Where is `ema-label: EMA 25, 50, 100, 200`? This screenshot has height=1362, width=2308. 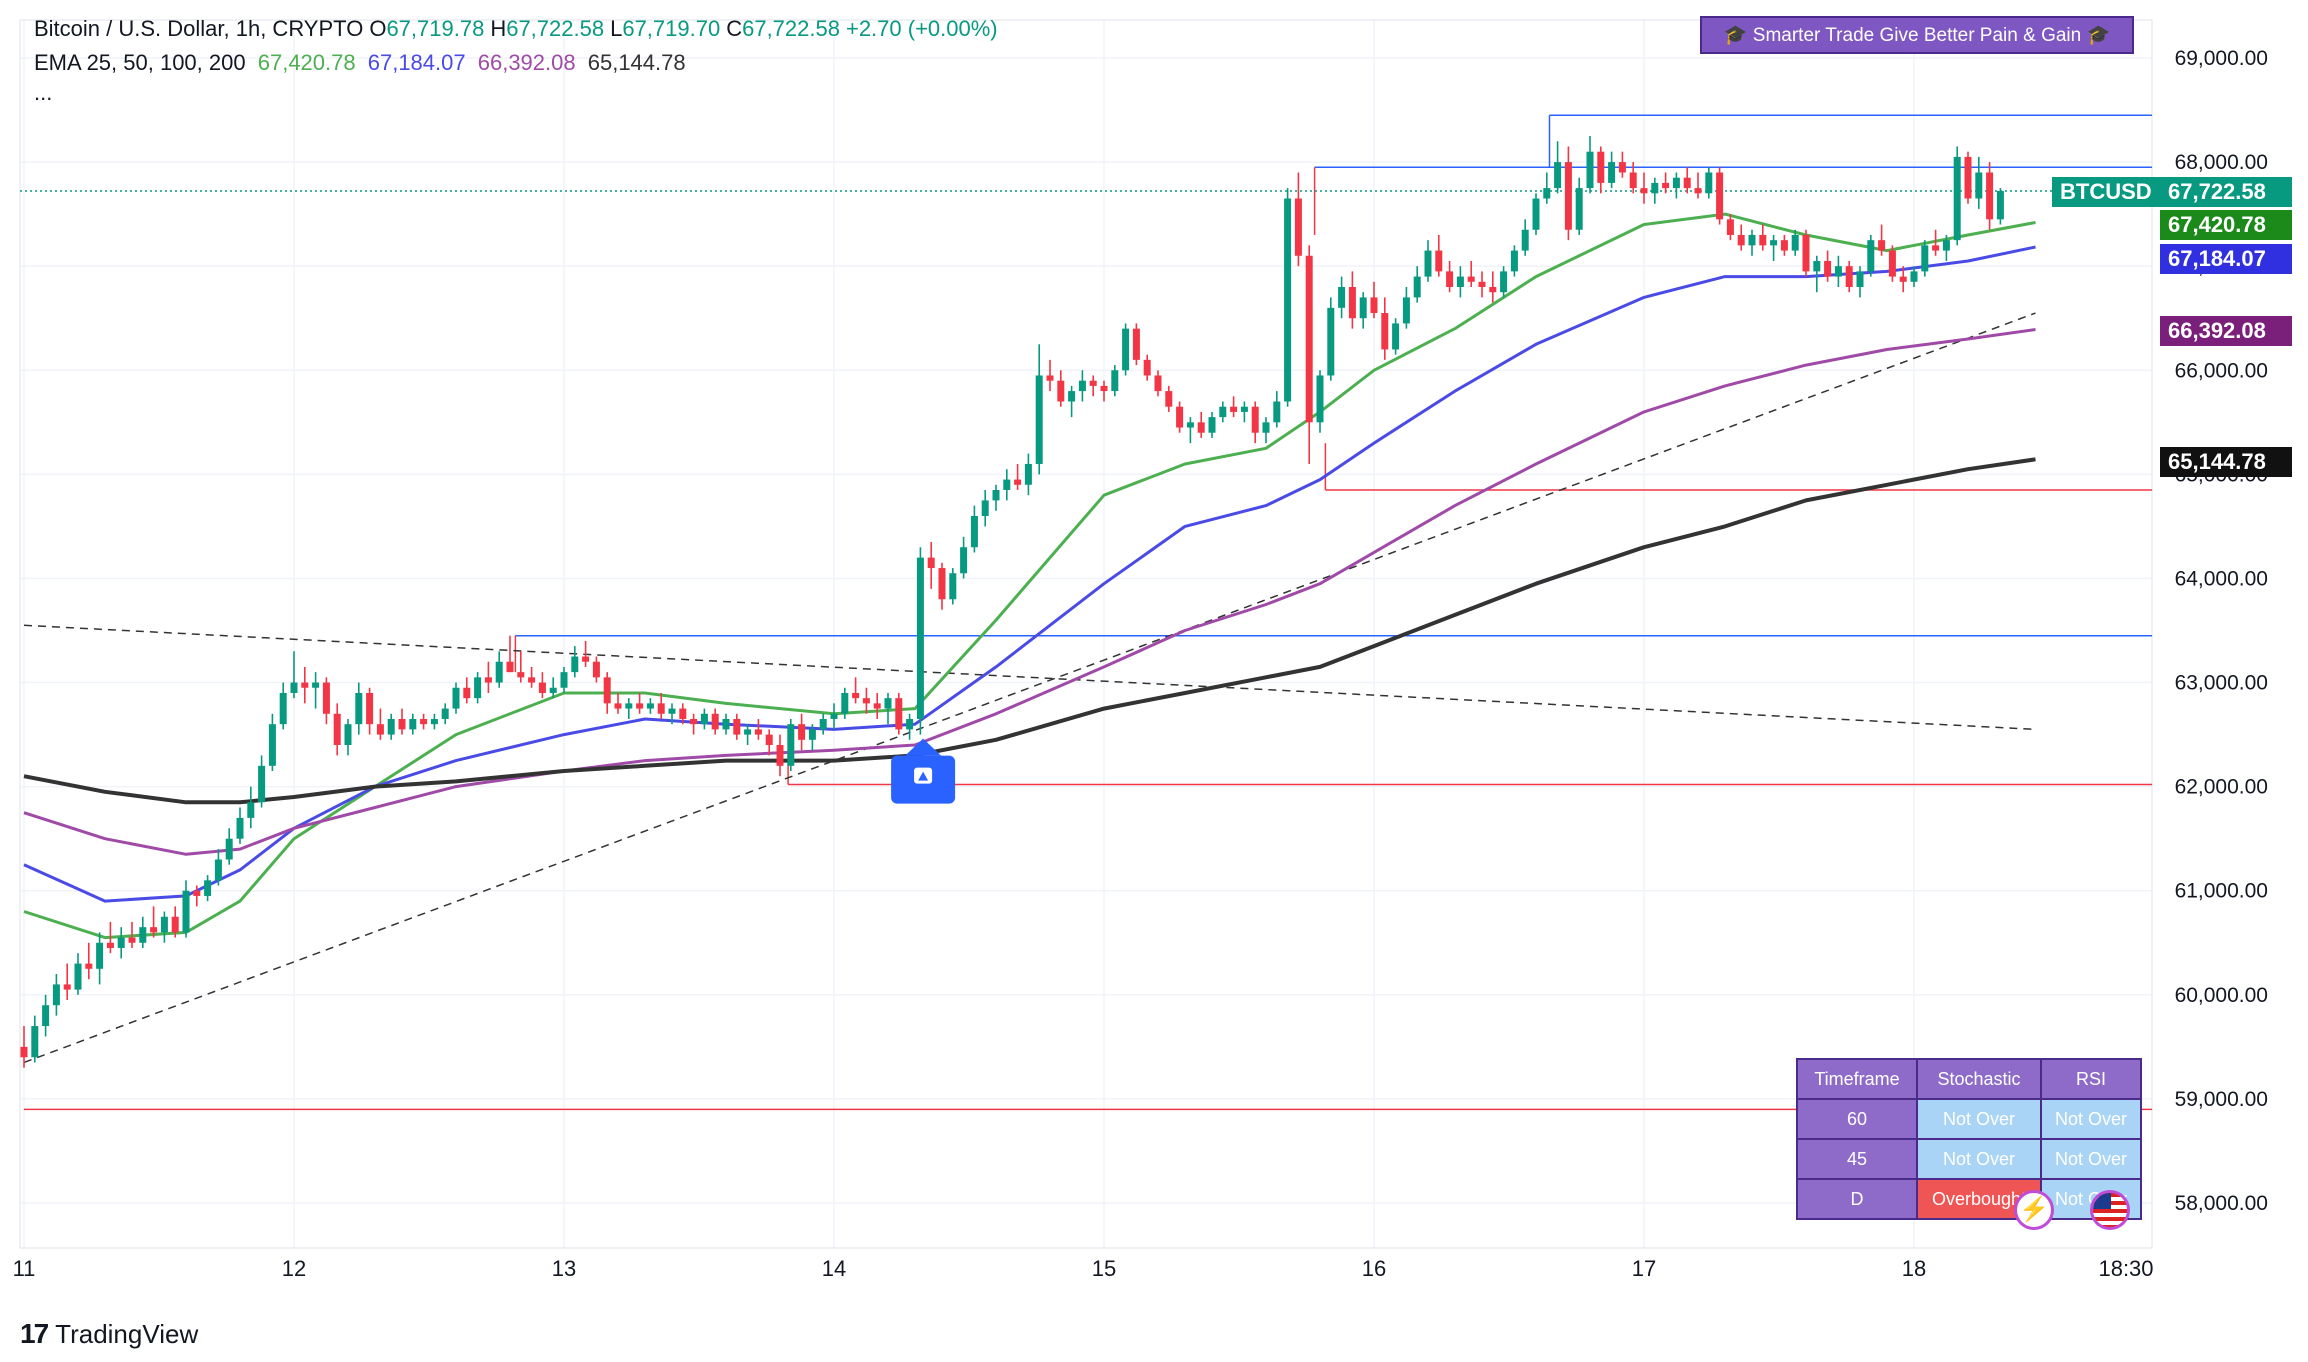 ema-label: EMA 25, 50, 100, 200 is located at coordinates (140, 62).